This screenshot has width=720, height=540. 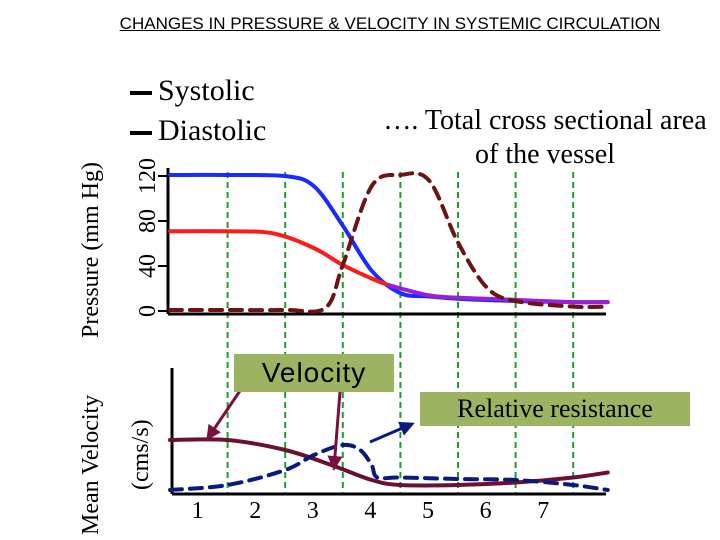 I want to click on resistance-arrow, so click(x=392, y=432).